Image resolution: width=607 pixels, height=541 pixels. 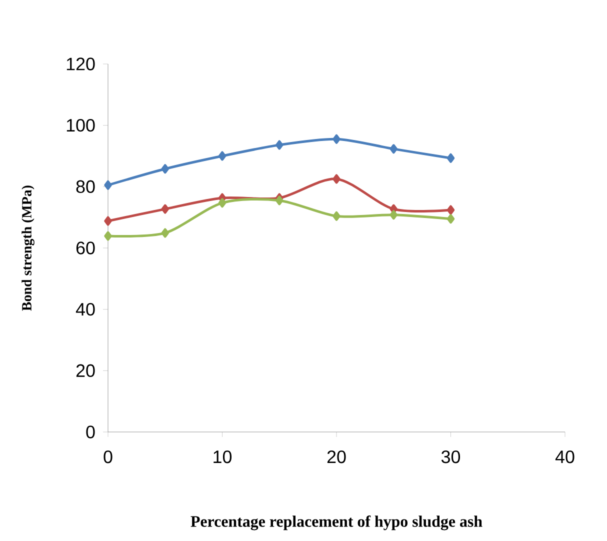 What do you see at coordinates (80, 125) in the screenshot?
I see `y-tick-label: 100` at bounding box center [80, 125].